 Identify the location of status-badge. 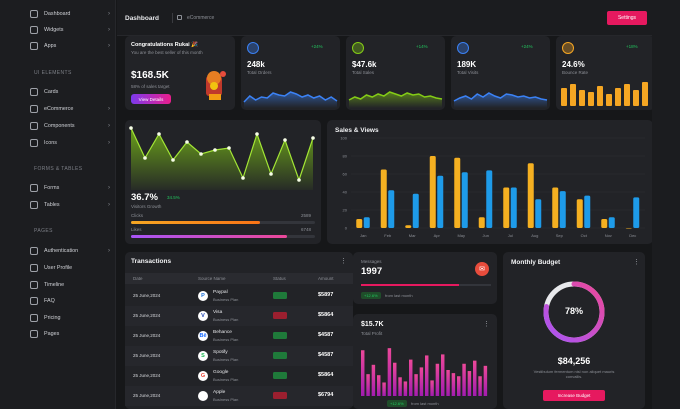
(280, 395).